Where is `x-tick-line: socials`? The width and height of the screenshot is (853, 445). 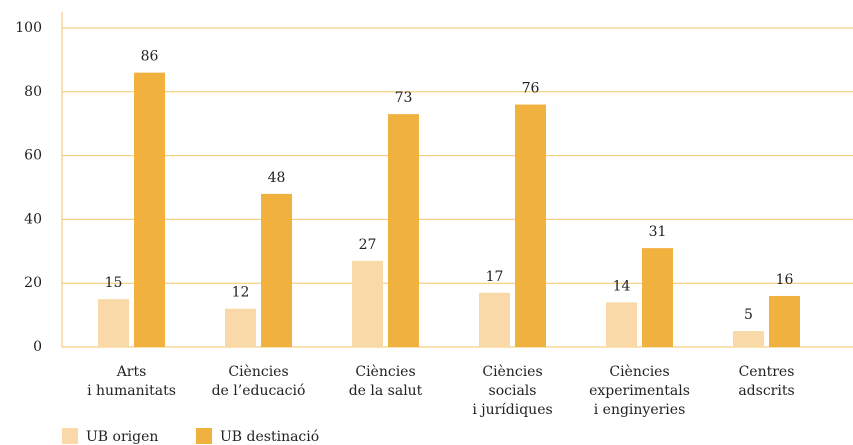
x-tick-line: socials is located at coordinates (513, 391).